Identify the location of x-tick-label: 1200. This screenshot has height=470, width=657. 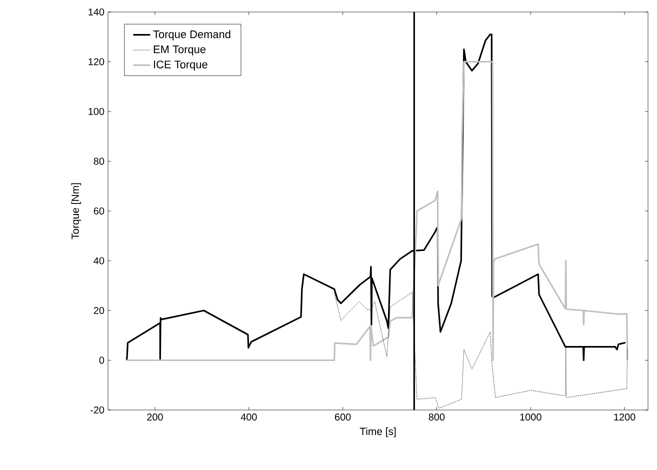
(625, 417).